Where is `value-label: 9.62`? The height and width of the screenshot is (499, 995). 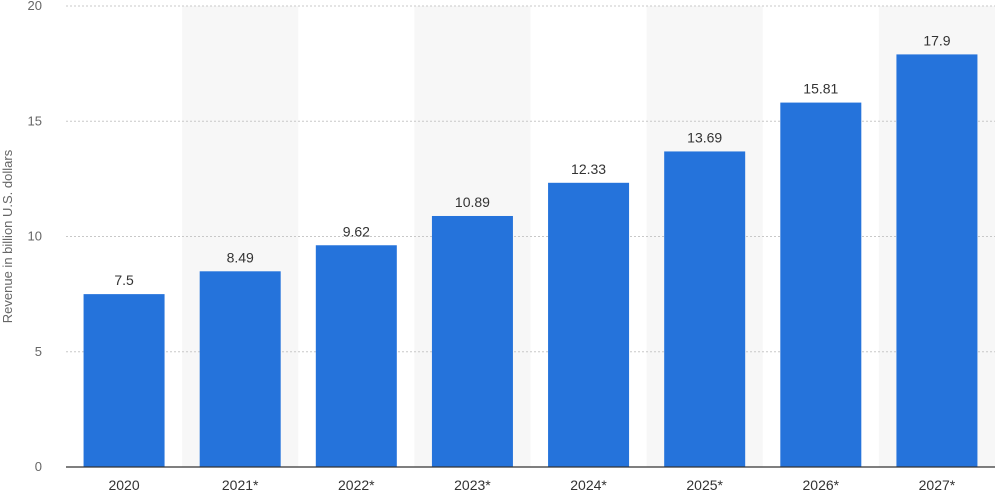 value-label: 9.62 is located at coordinates (356, 231).